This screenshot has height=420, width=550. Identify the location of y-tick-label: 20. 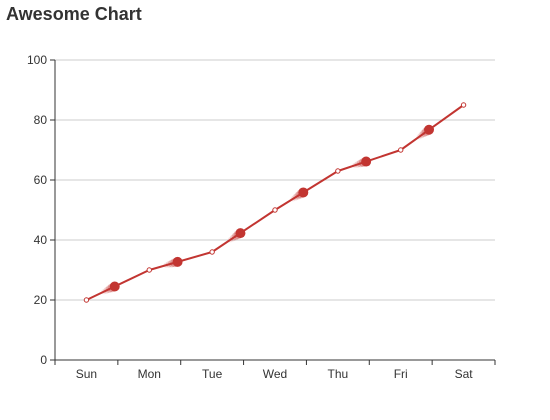
(41, 300).